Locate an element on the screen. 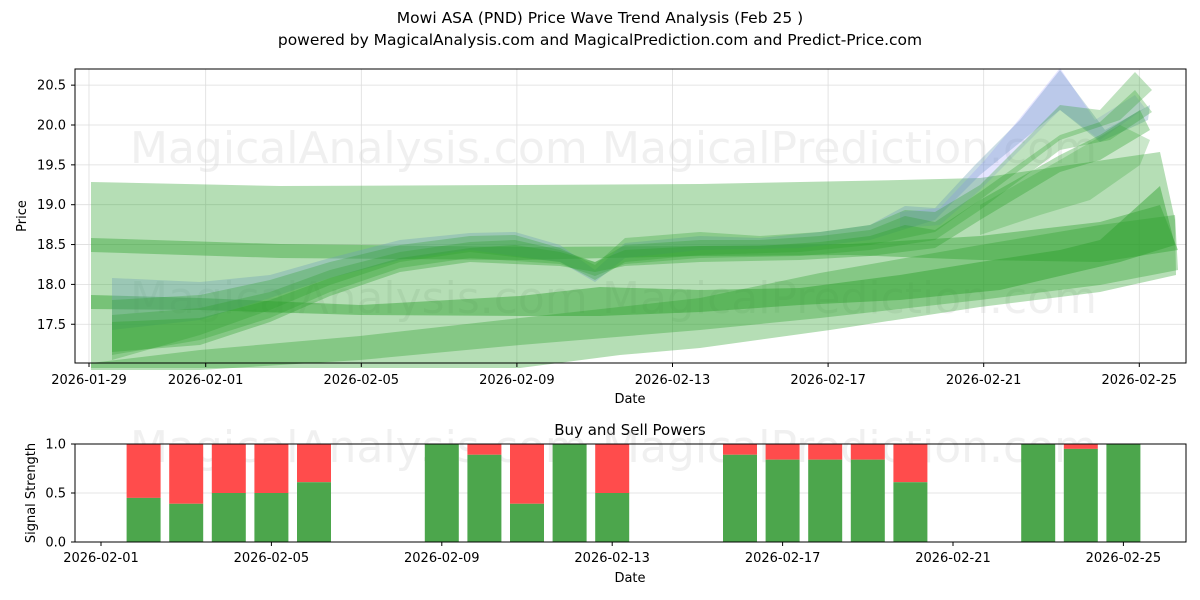 Image resolution: width=1200 pixels, height=600 pixels. y-tick-label: 20.5 is located at coordinates (51, 86).